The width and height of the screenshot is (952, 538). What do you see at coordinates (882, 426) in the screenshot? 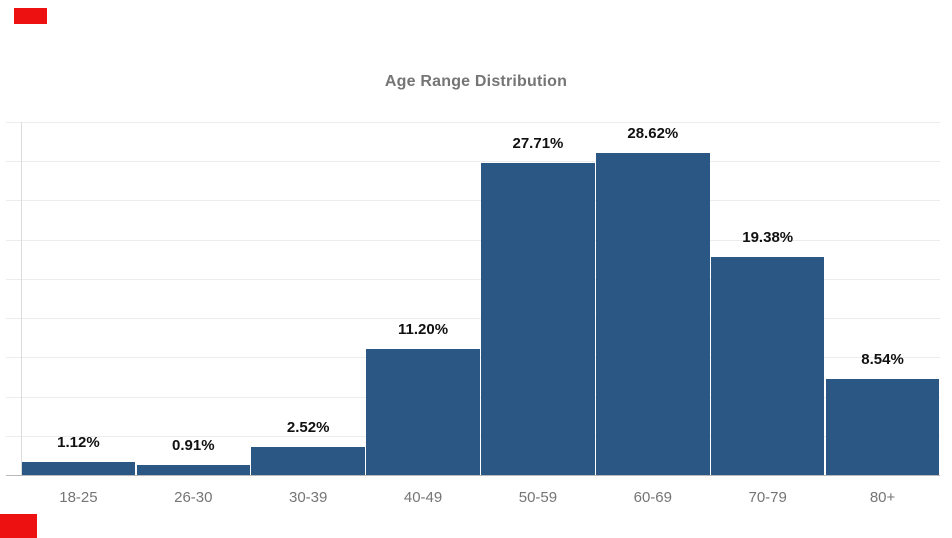
I see `bar-80+` at bounding box center [882, 426].